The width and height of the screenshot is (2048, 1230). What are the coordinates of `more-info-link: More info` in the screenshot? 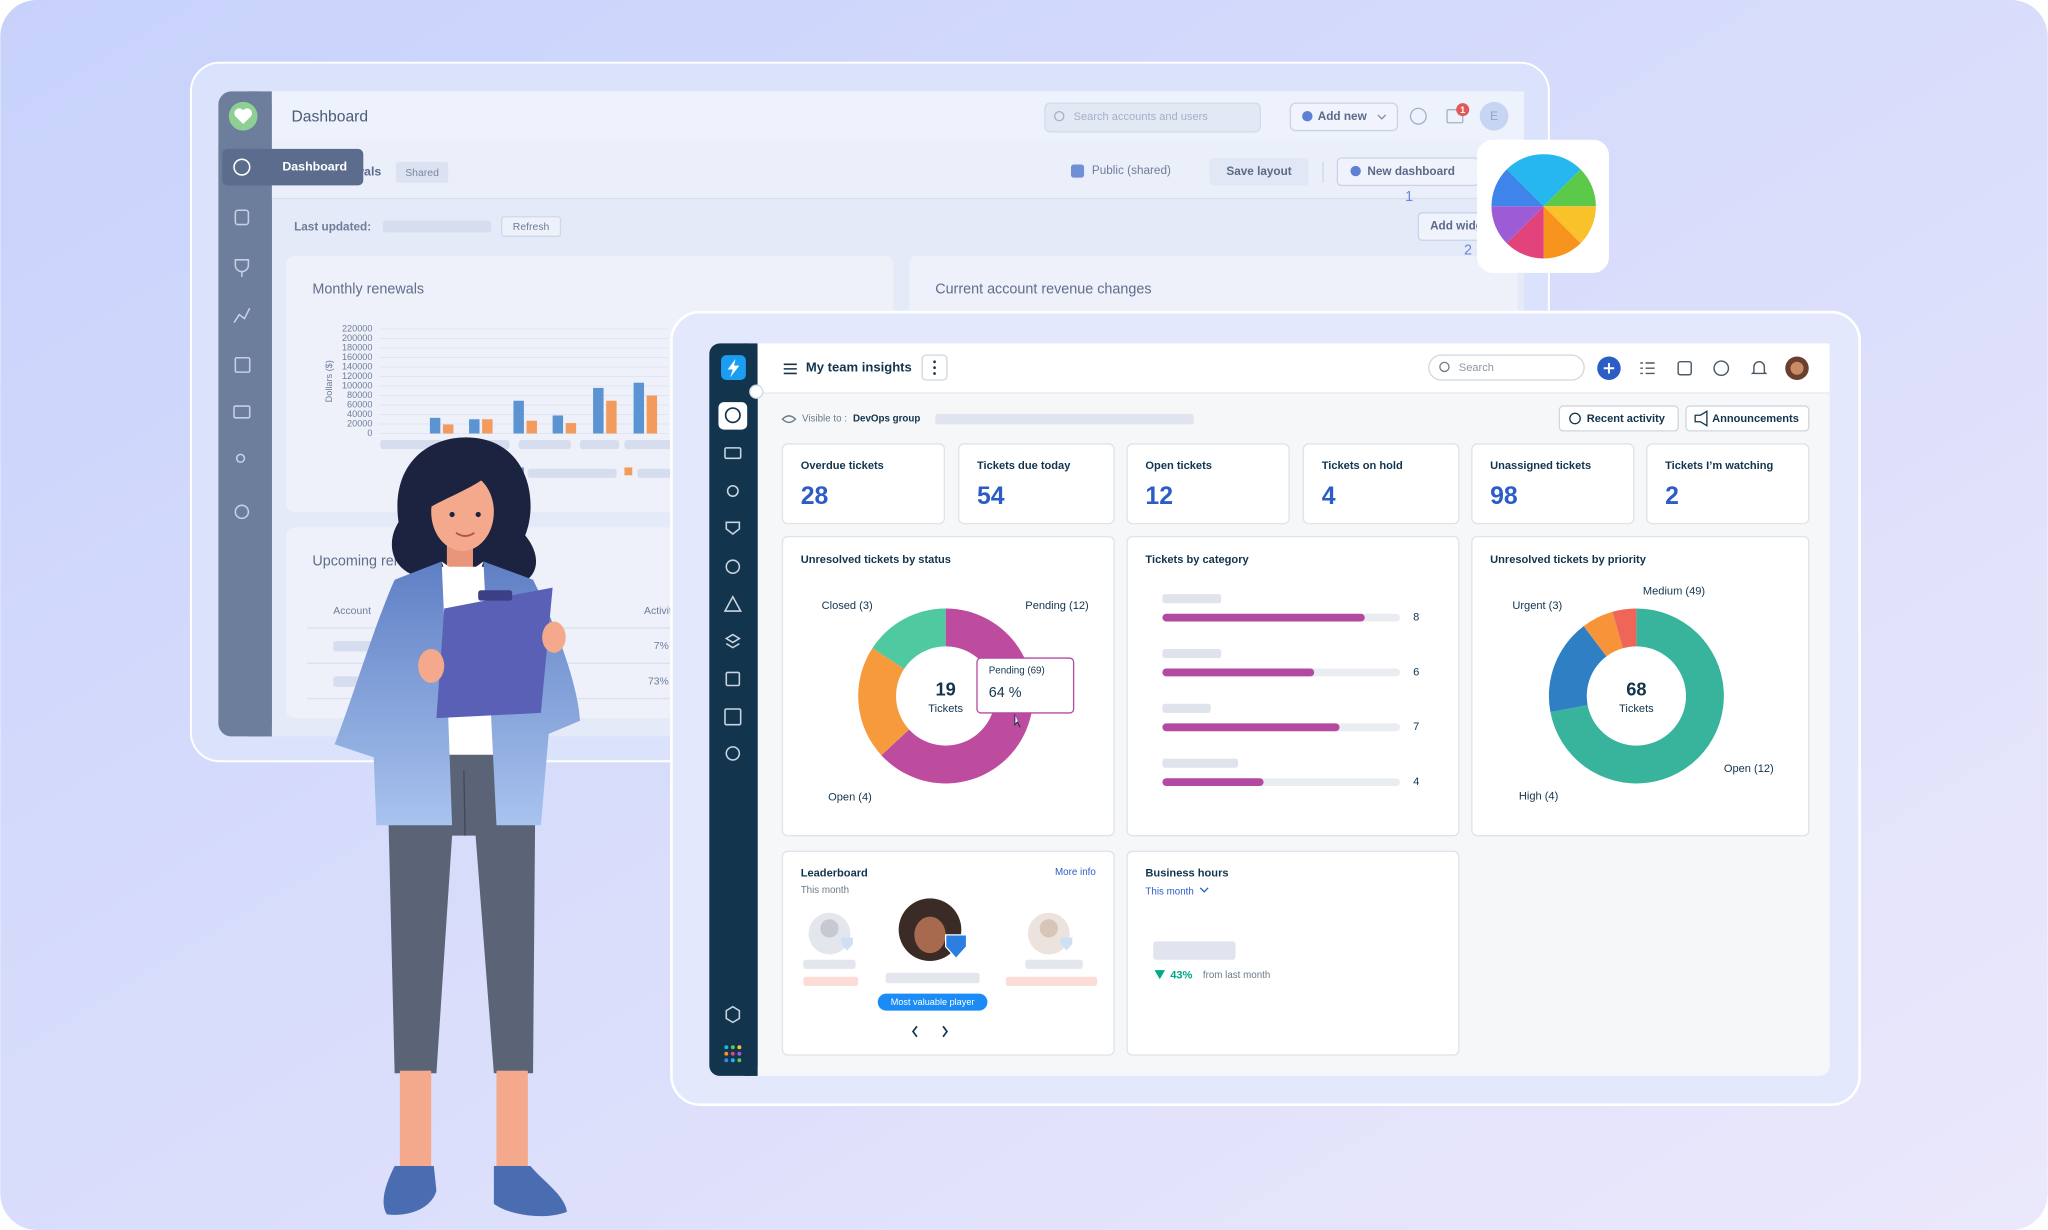 It's located at (1075, 872).